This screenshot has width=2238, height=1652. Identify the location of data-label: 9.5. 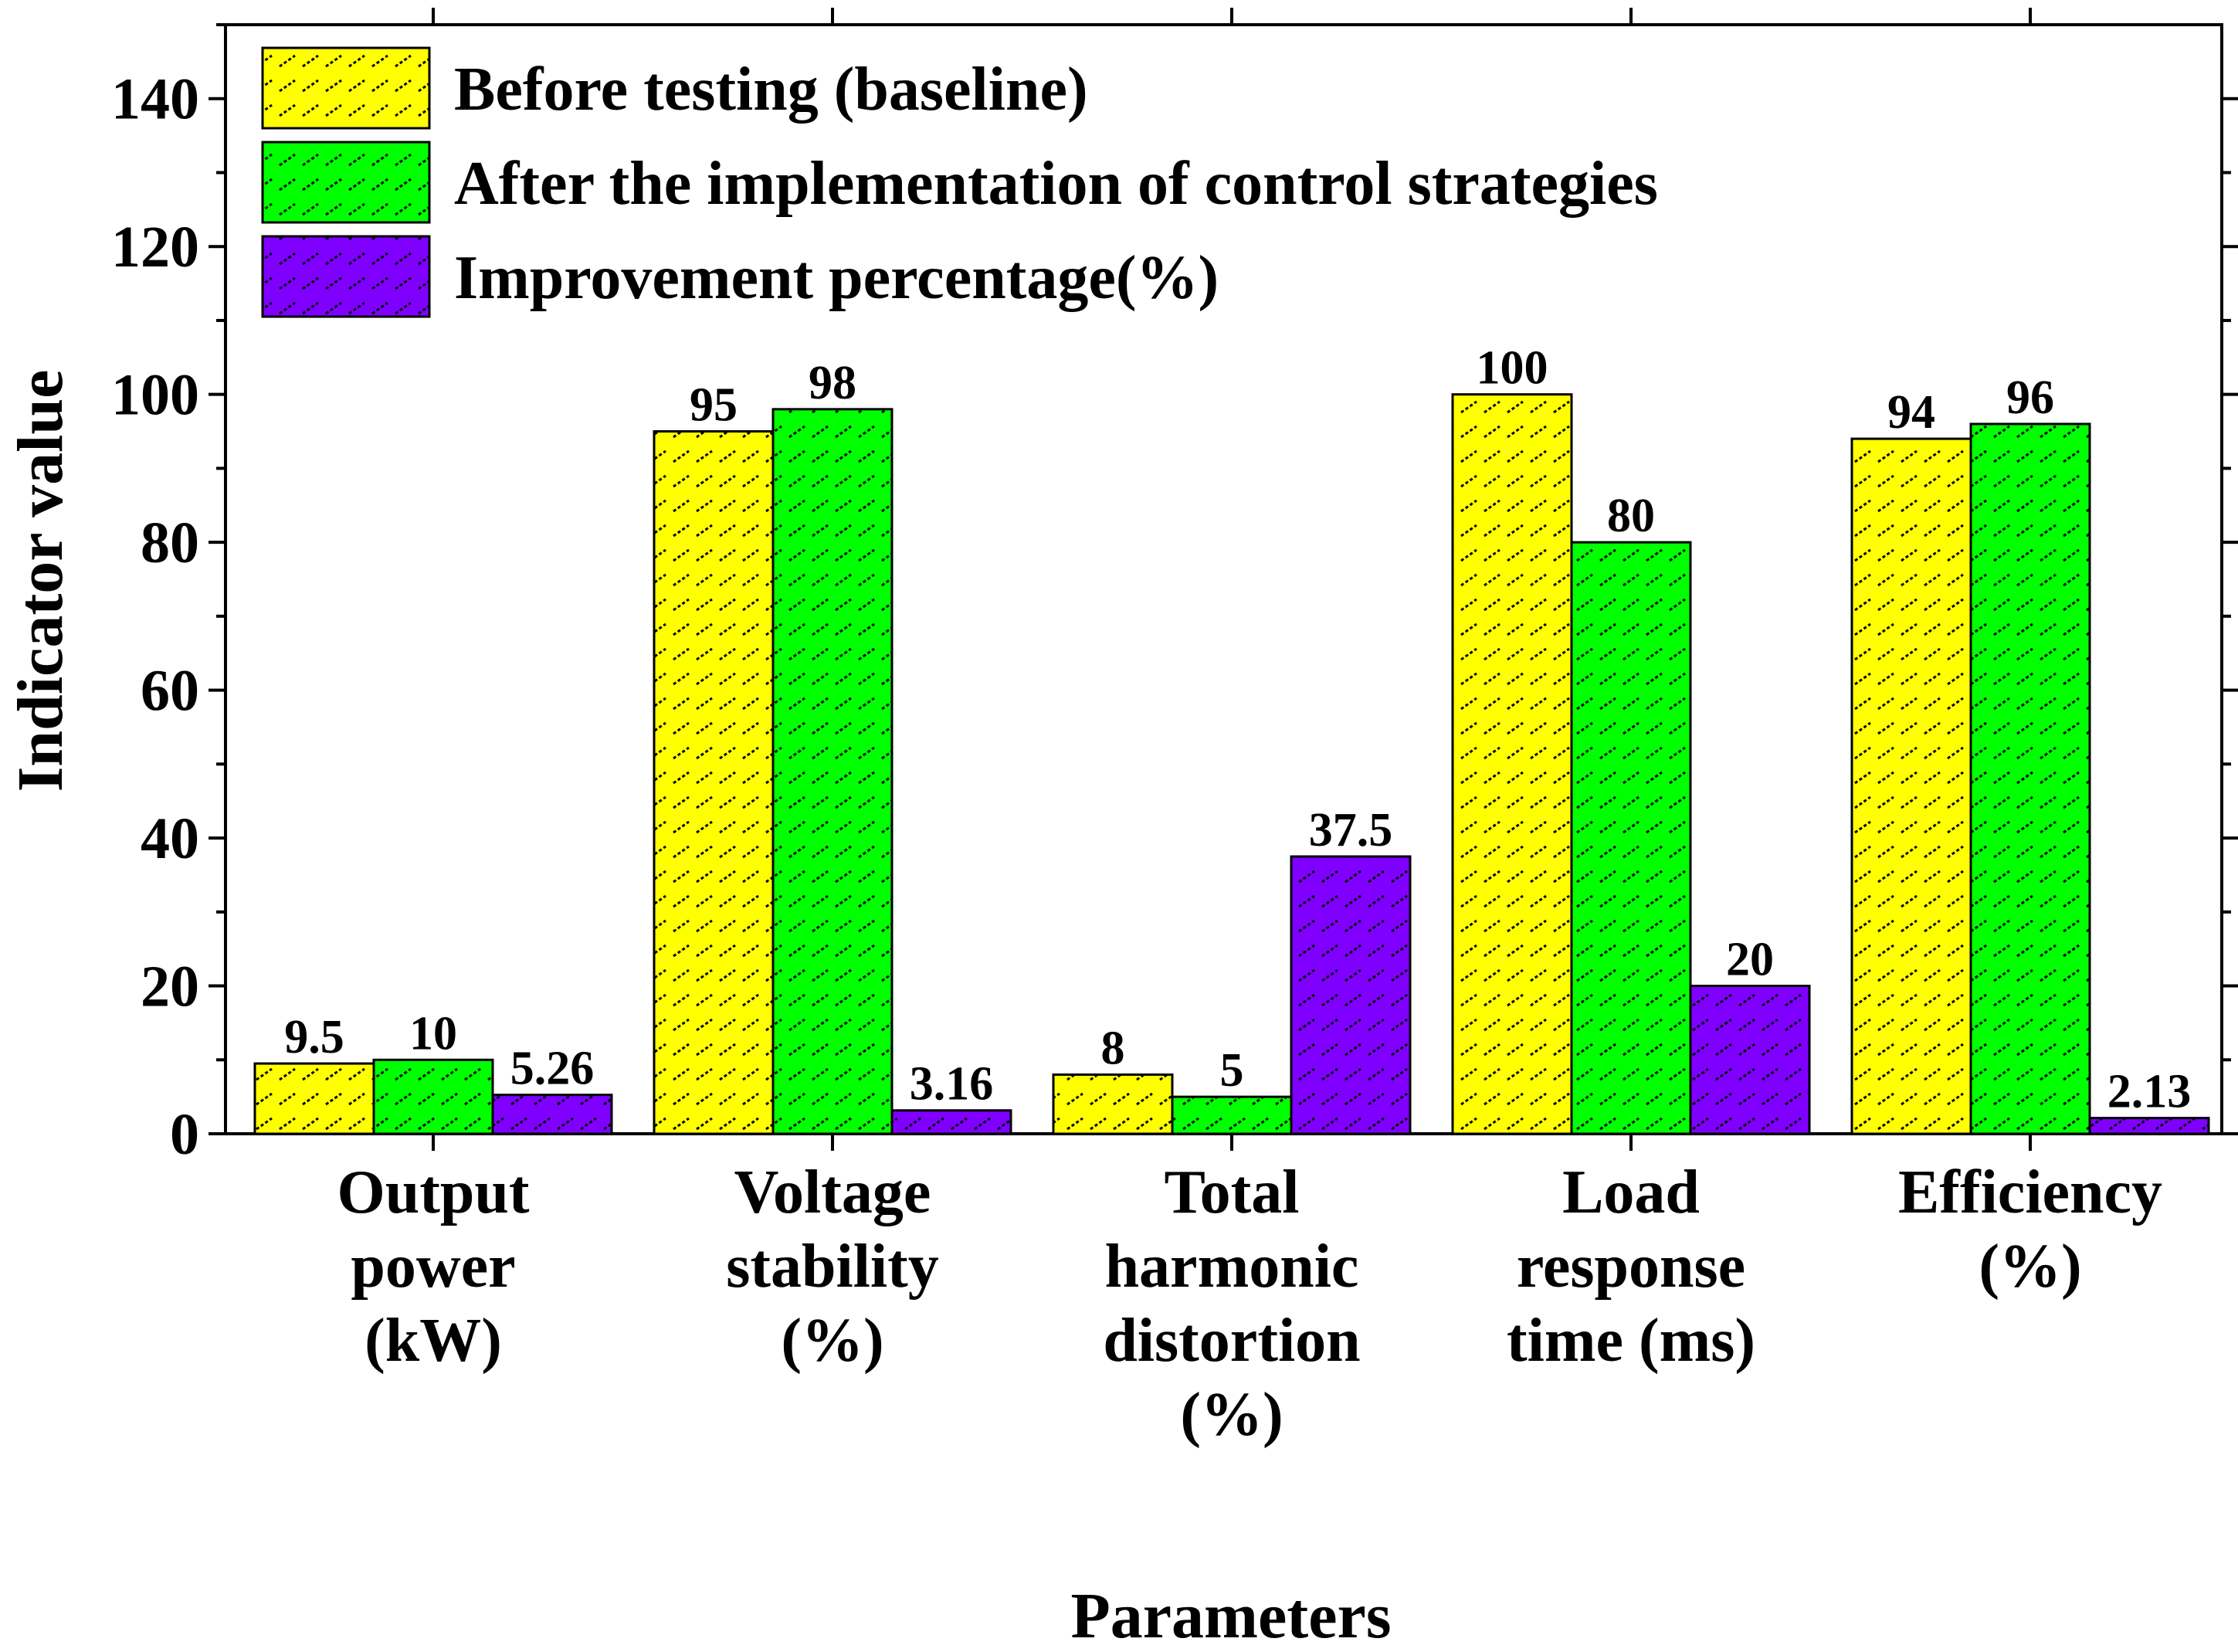
(314, 1037).